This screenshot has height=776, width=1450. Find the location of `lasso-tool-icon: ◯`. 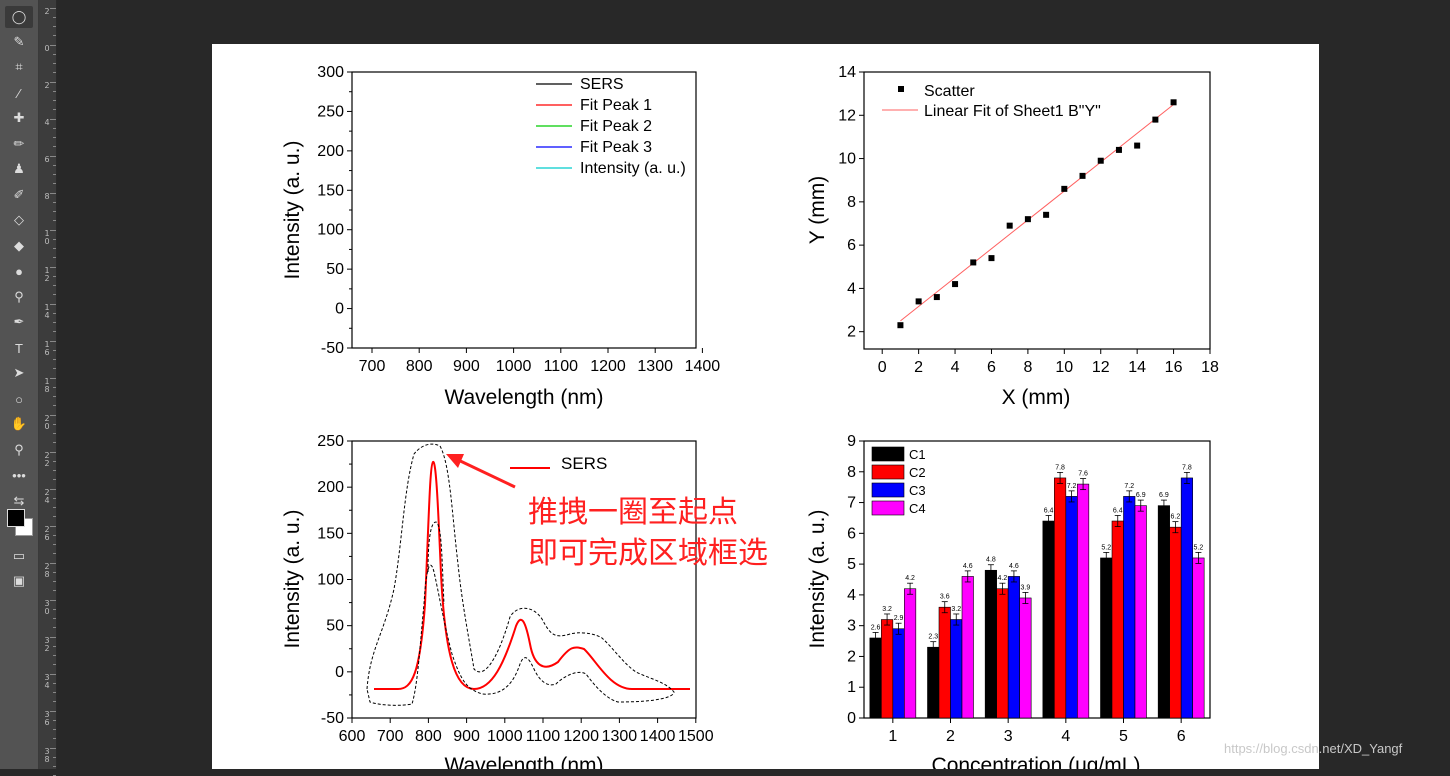

lasso-tool-icon: ◯ is located at coordinates (19, 17).